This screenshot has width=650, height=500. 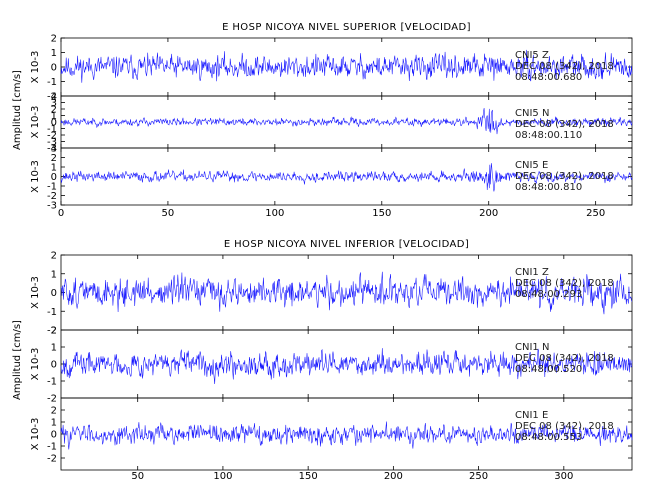 I want to click on station-annotation: CNI1 Z, so click(x=532, y=272).